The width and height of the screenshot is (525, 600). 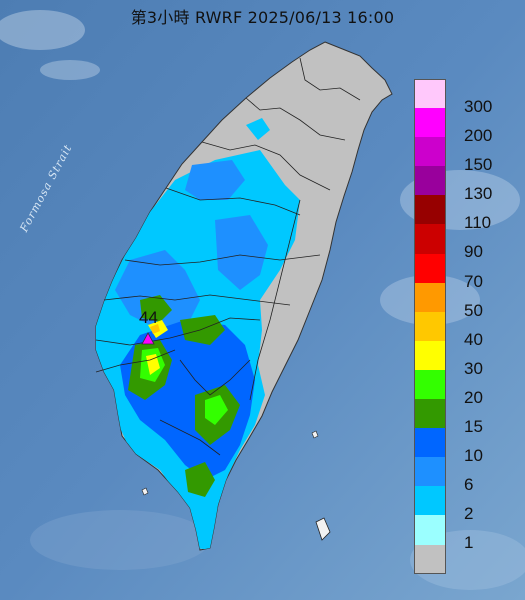 What do you see at coordinates (469, 543) in the screenshot?
I see `legend-label: 1` at bounding box center [469, 543].